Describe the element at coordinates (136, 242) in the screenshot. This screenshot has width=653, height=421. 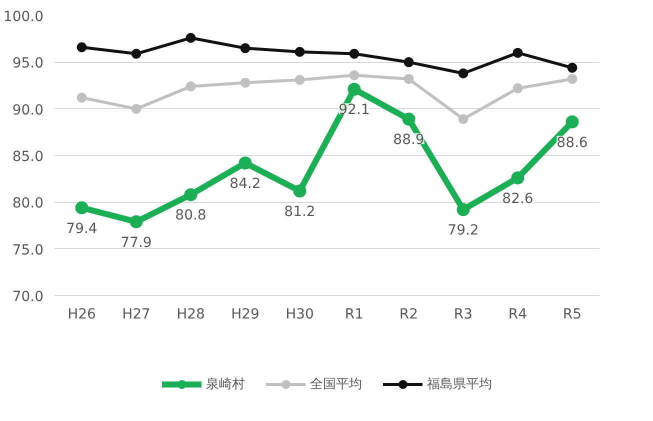
I see `data-label: 77.9` at that location.